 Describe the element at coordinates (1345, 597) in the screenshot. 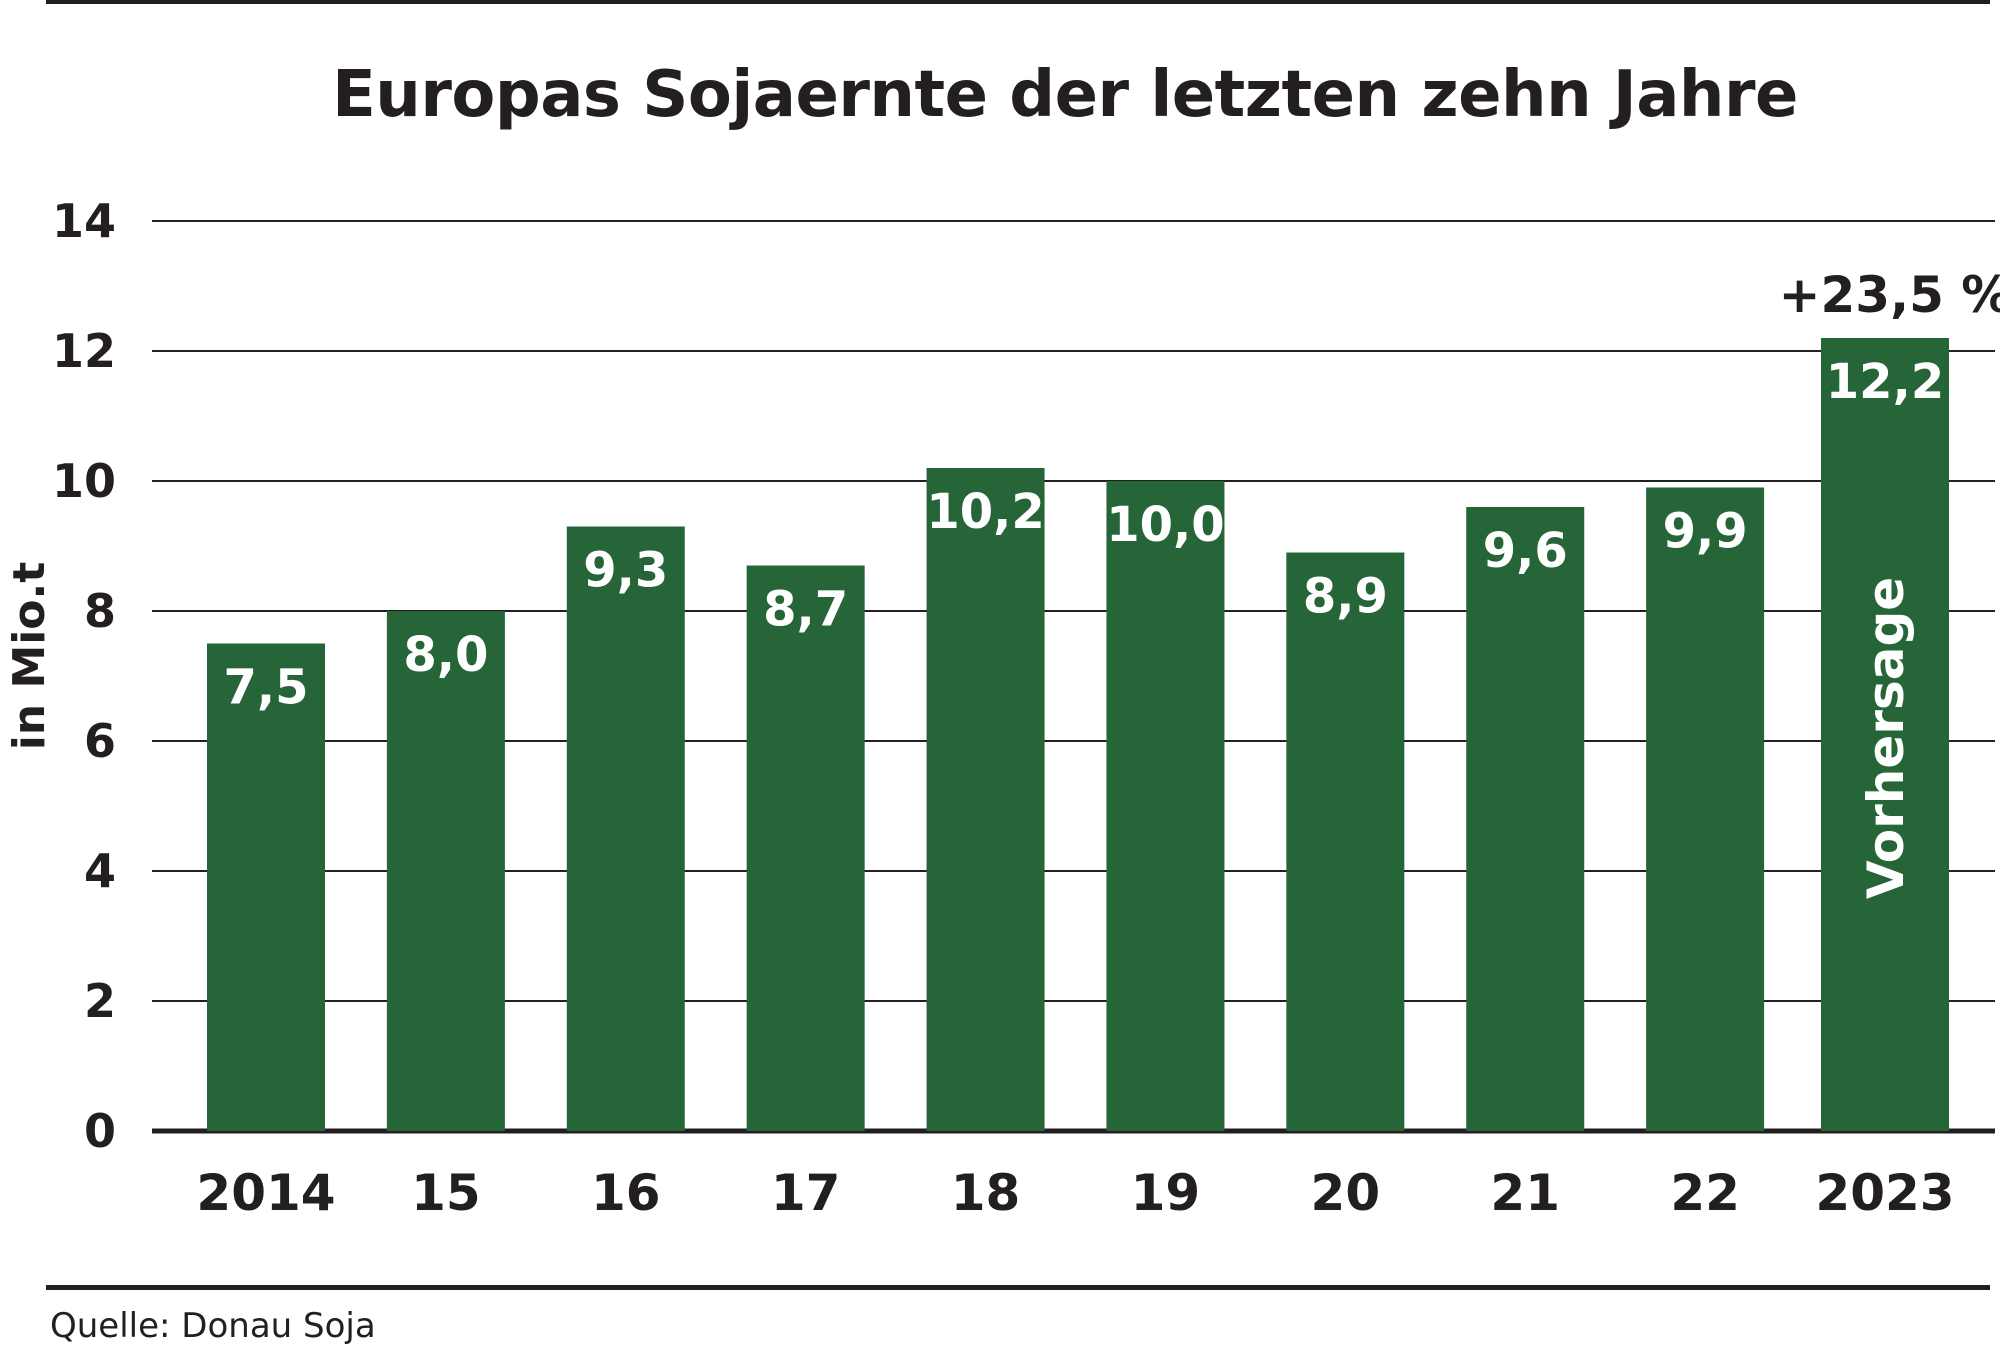

I see `value-label-20: 8,9` at that location.